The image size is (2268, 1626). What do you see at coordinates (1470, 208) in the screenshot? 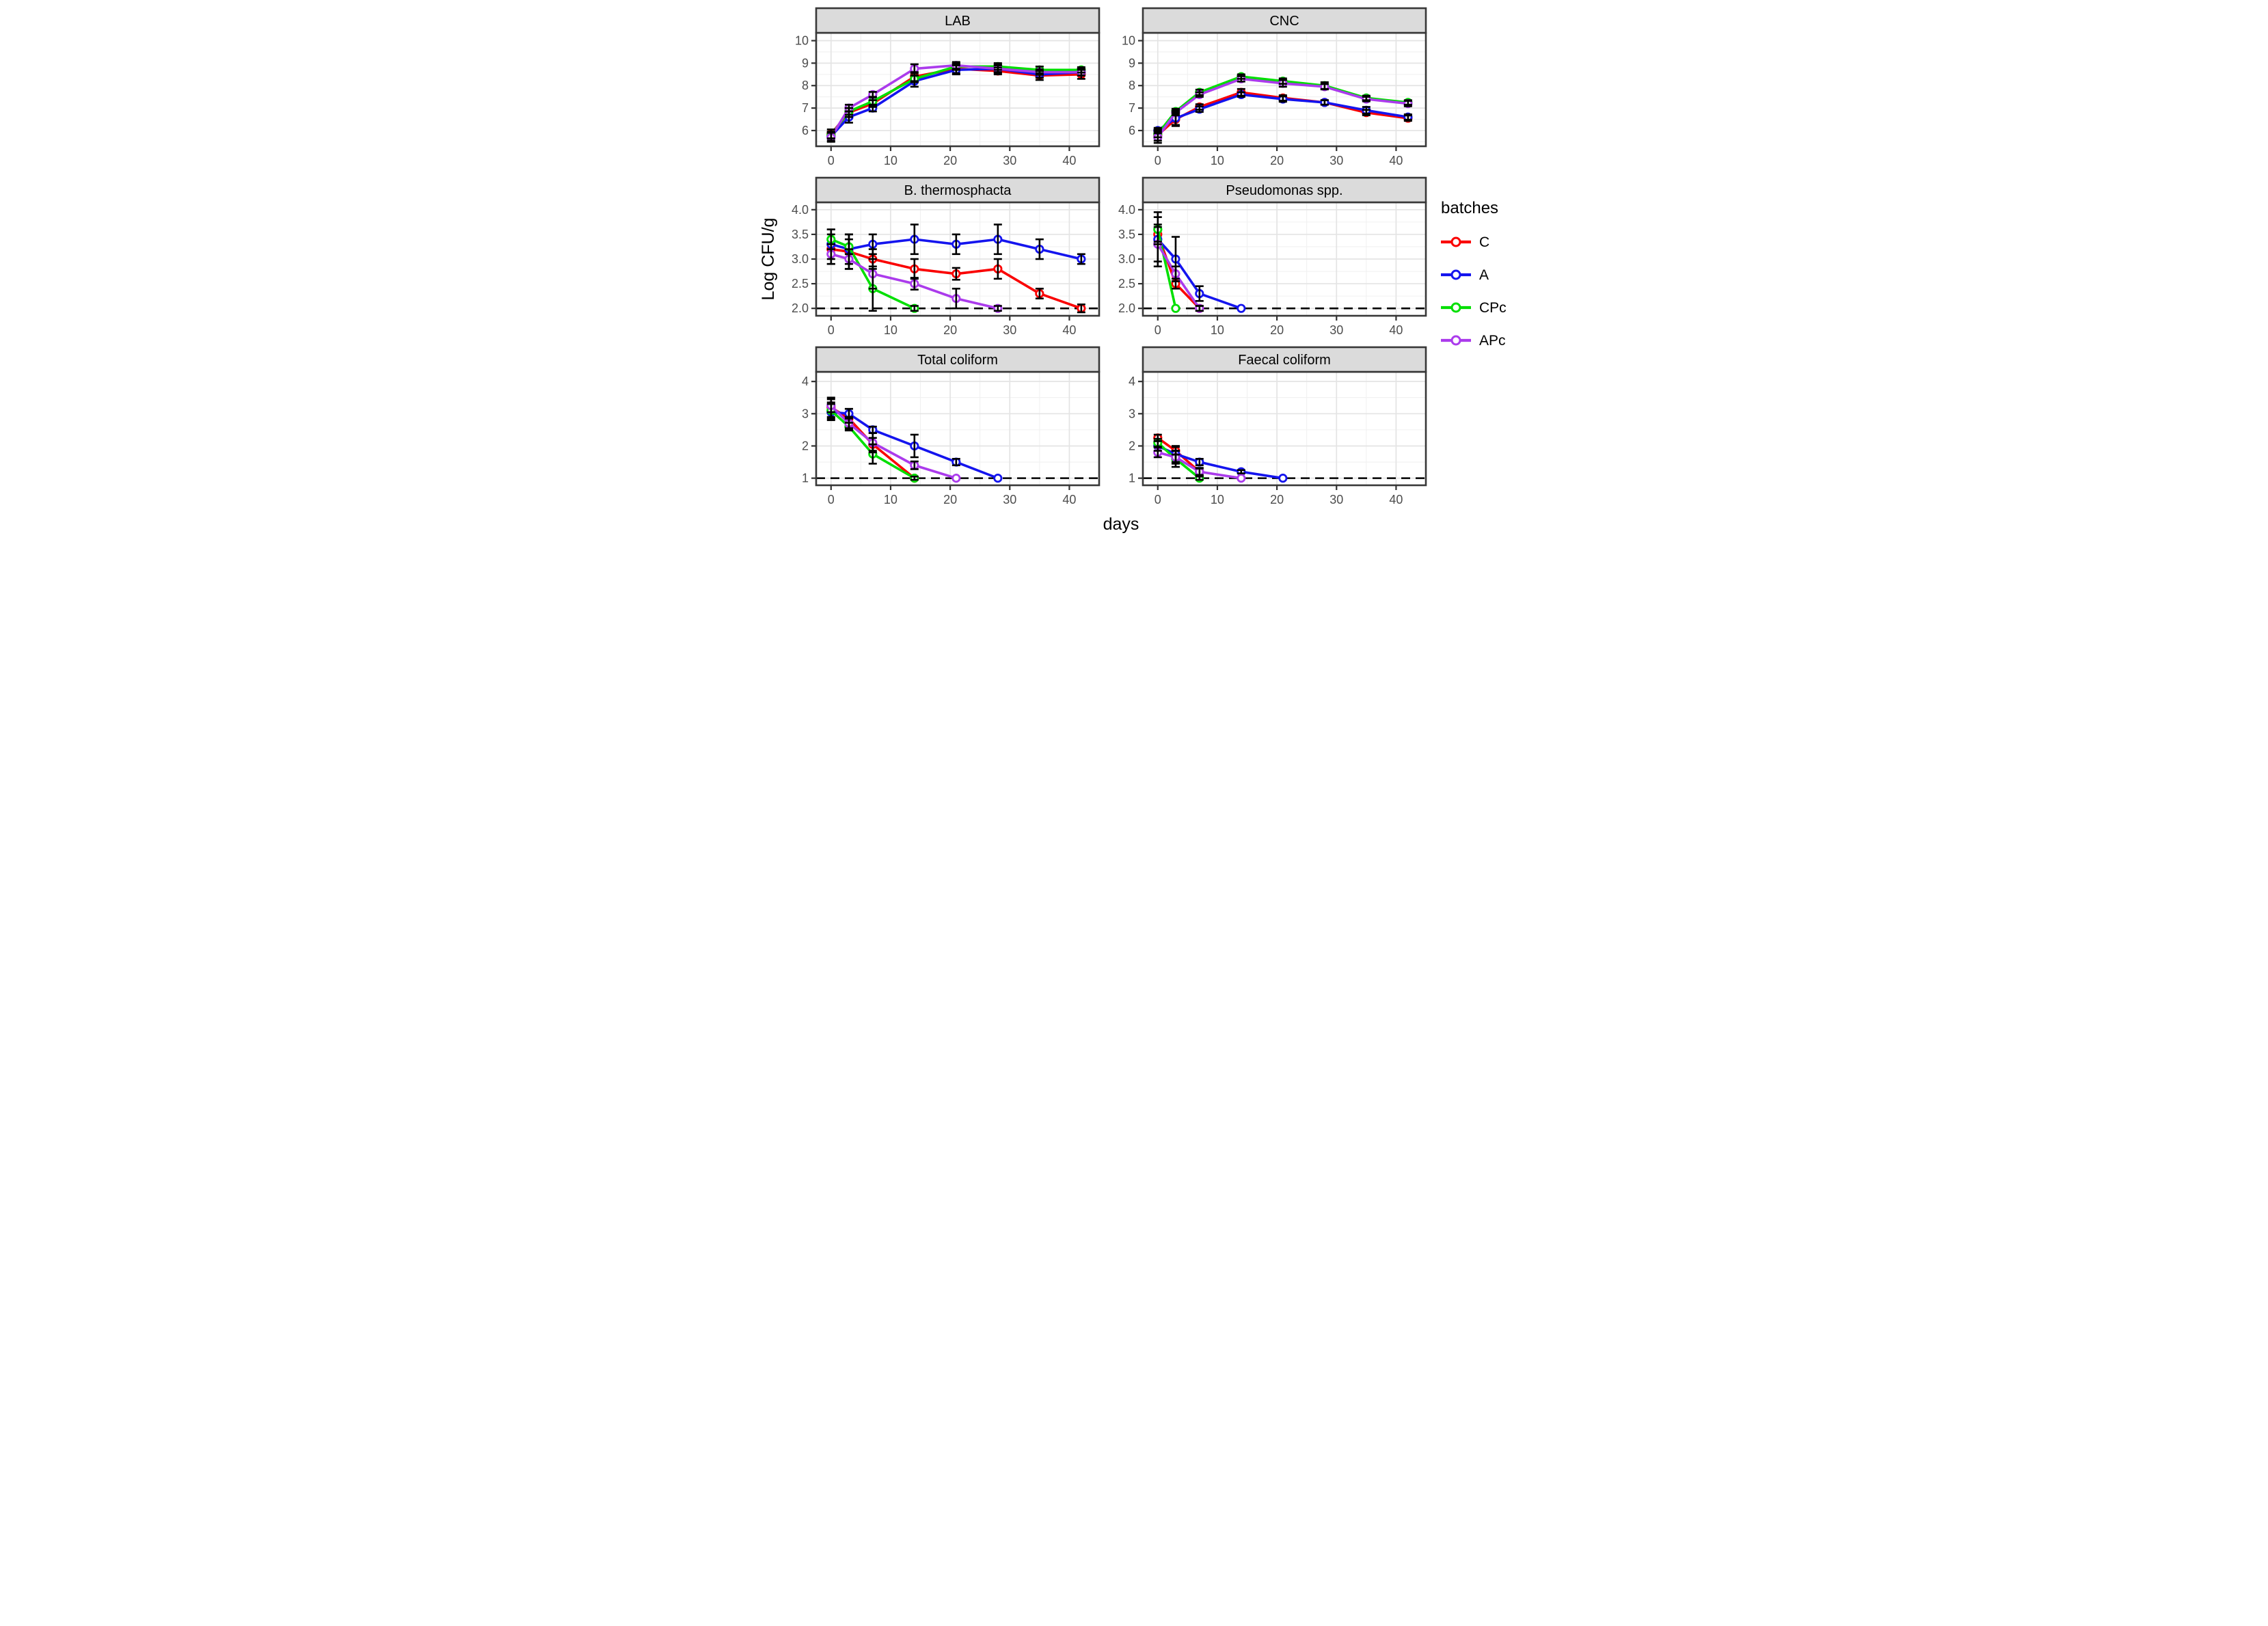
I see `legend-title: batches` at bounding box center [1470, 208].